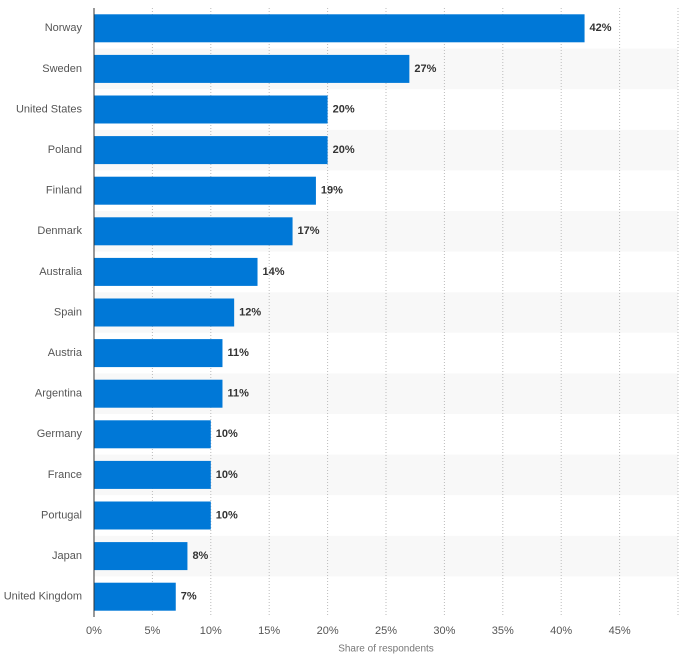  What do you see at coordinates (152, 631) in the screenshot?
I see `x-tick-label: 5%` at bounding box center [152, 631].